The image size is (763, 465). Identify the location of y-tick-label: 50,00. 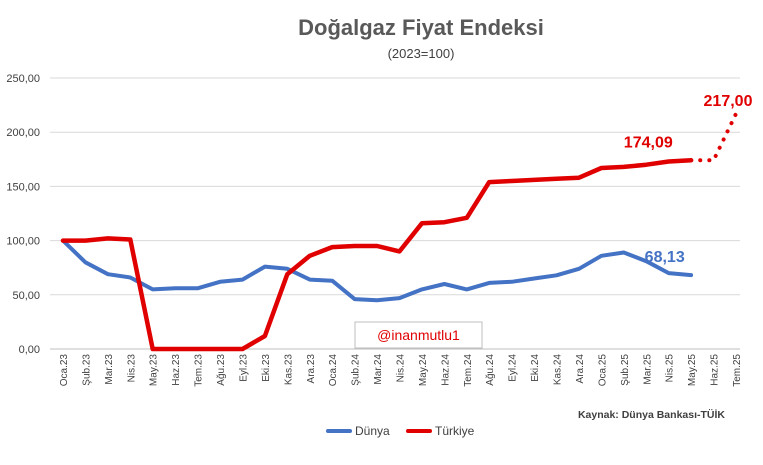
(26, 296).